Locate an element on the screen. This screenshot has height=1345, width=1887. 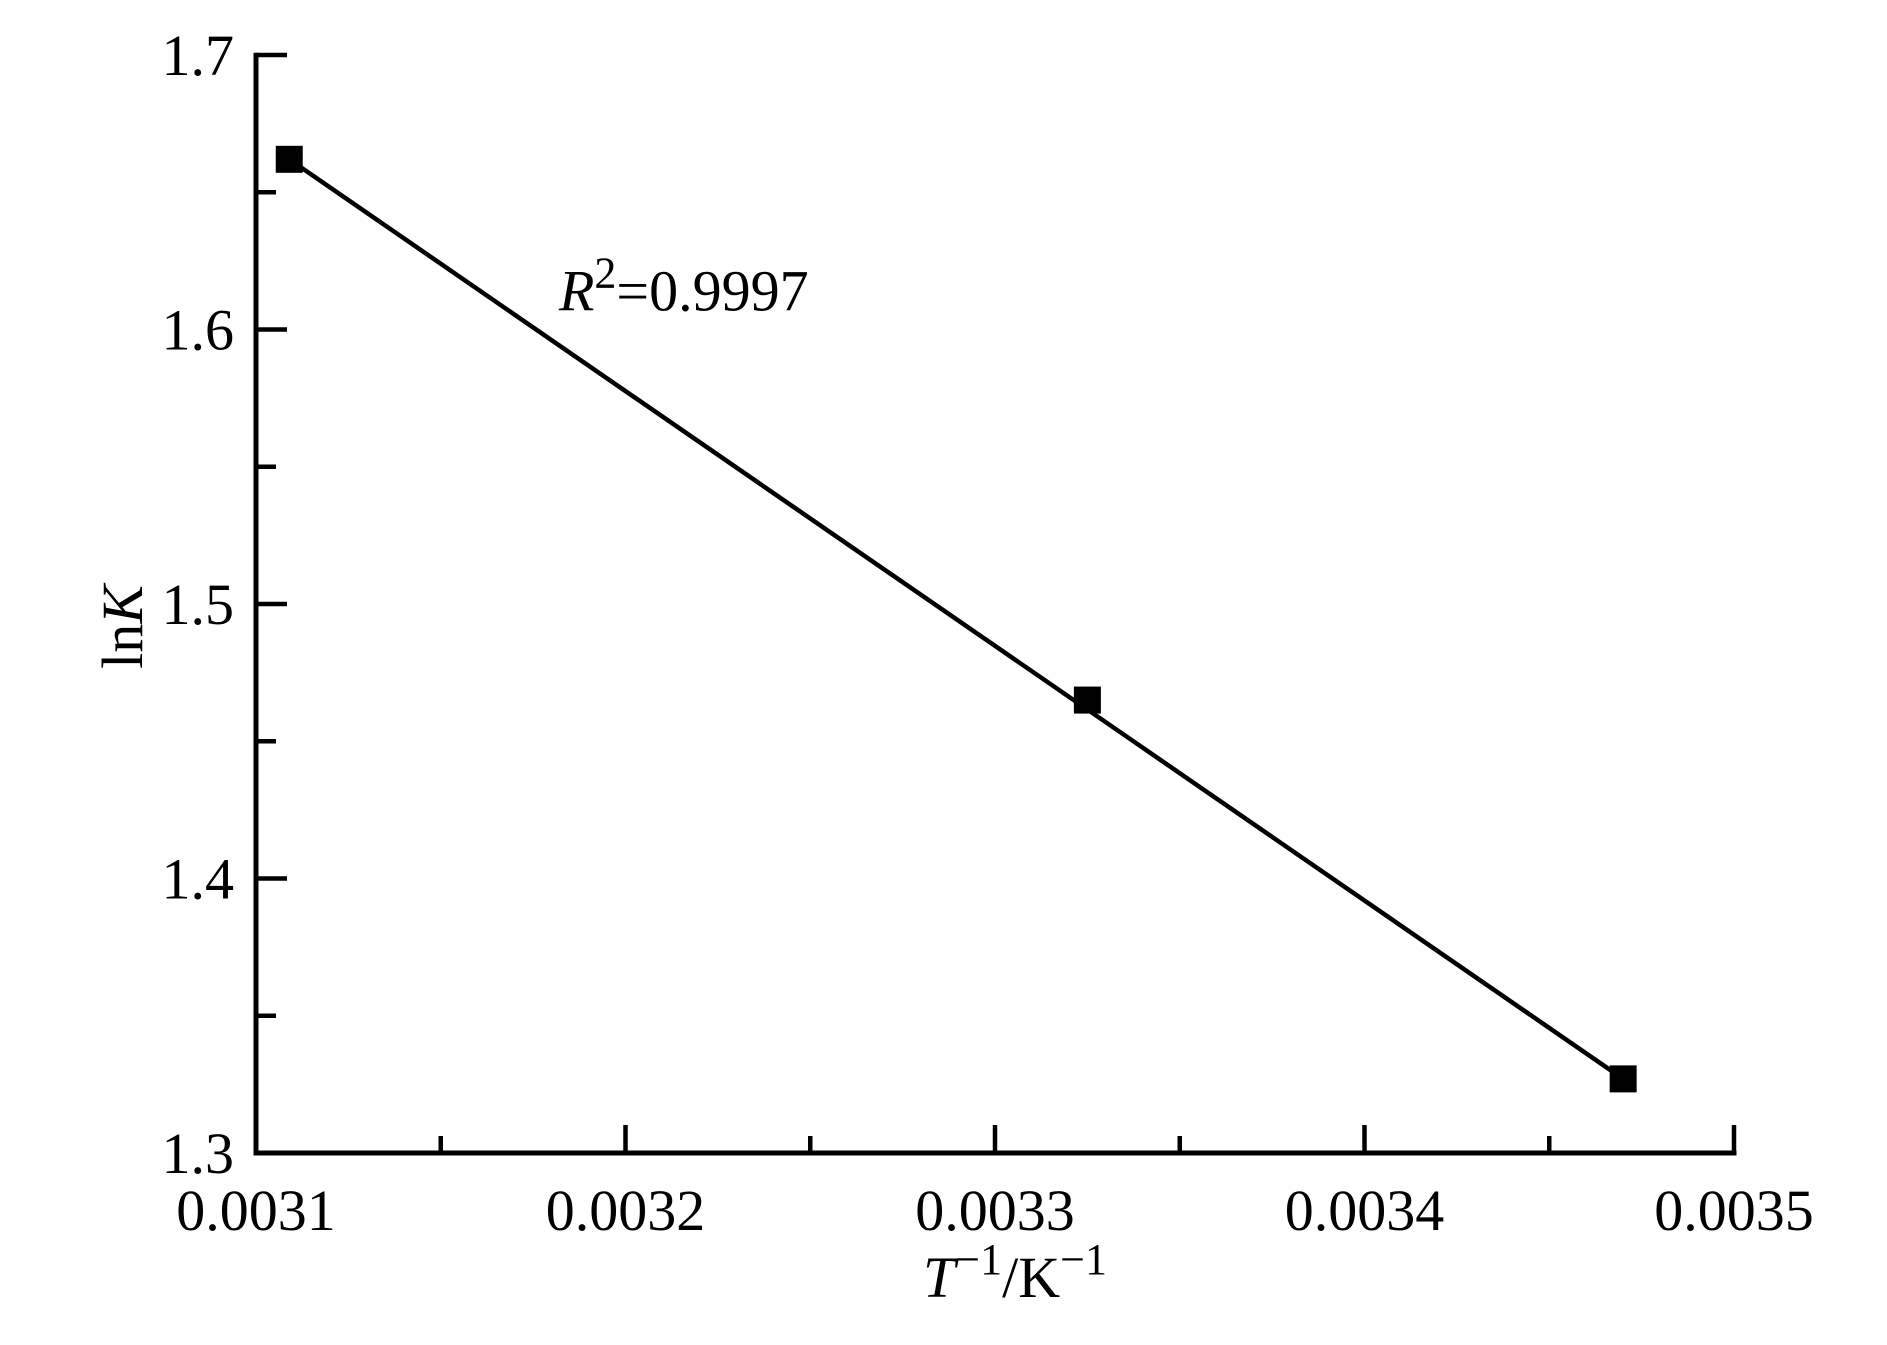
y-tick-label: 1.3 is located at coordinates (198, 1153).